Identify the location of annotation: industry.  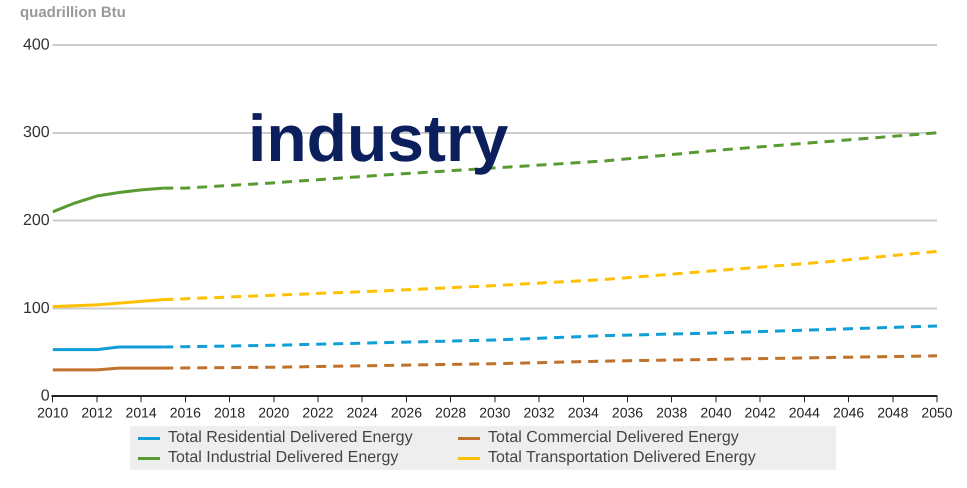
(378, 138).